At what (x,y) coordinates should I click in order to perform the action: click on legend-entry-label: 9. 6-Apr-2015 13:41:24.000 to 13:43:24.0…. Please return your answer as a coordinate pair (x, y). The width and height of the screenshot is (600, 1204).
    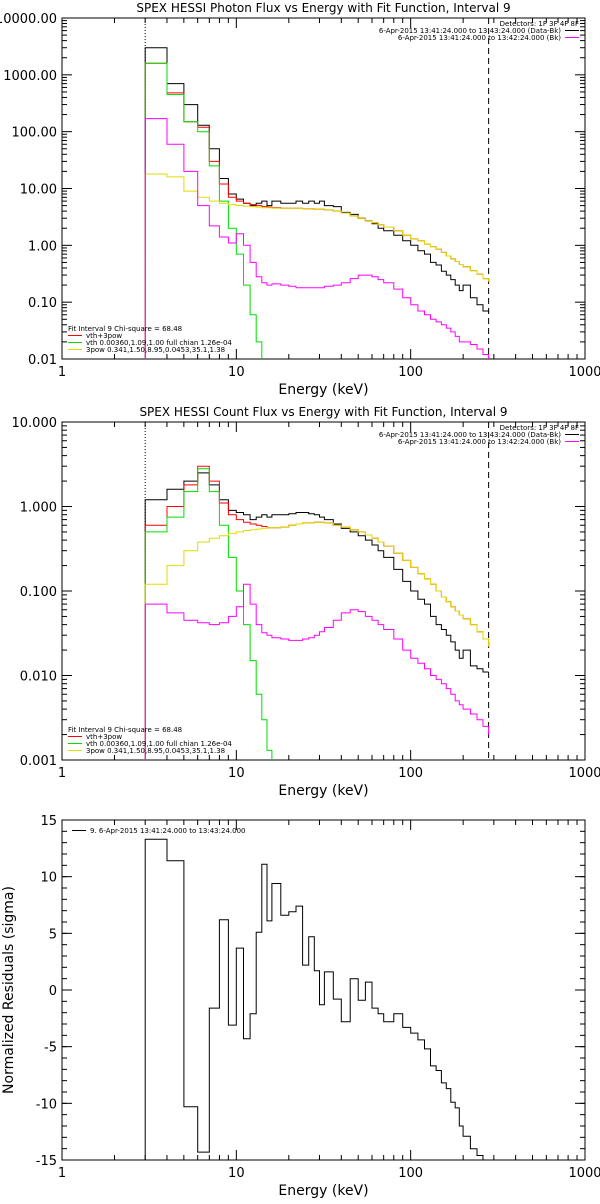
    Looking at the image, I should click on (167, 831).